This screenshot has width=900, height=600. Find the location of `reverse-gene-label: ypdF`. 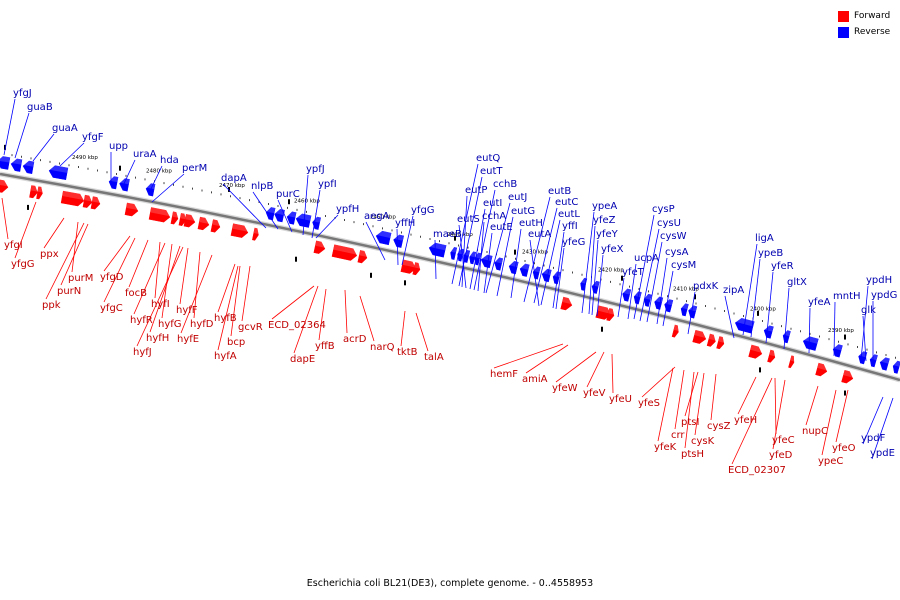

reverse-gene-label: ypdF is located at coordinates (873, 438).